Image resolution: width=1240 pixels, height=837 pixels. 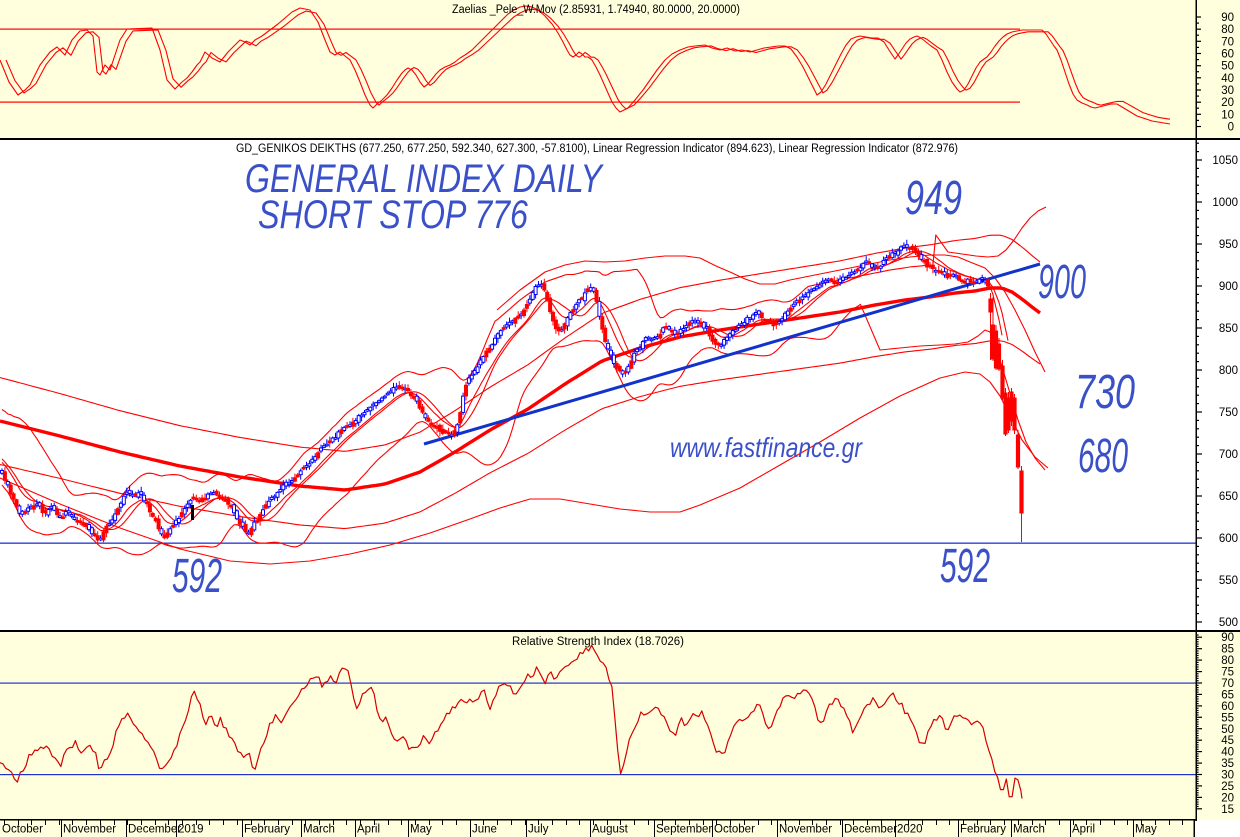 What do you see at coordinates (1227, 673) in the screenshot?
I see `svg-text: 75` at bounding box center [1227, 673].